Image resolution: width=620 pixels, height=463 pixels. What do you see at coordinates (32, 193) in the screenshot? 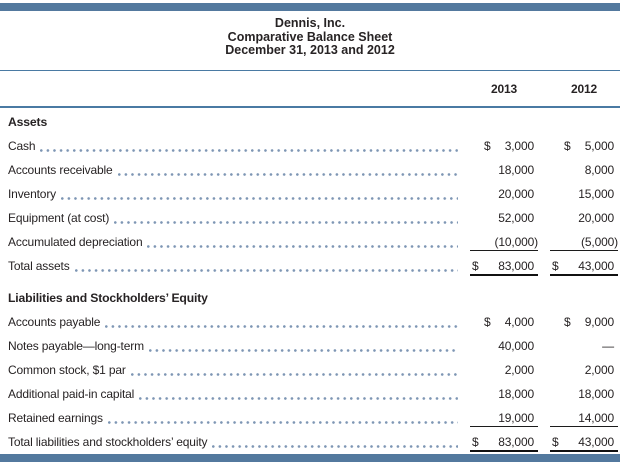
I see `row-label: Inventory` at bounding box center [32, 193].